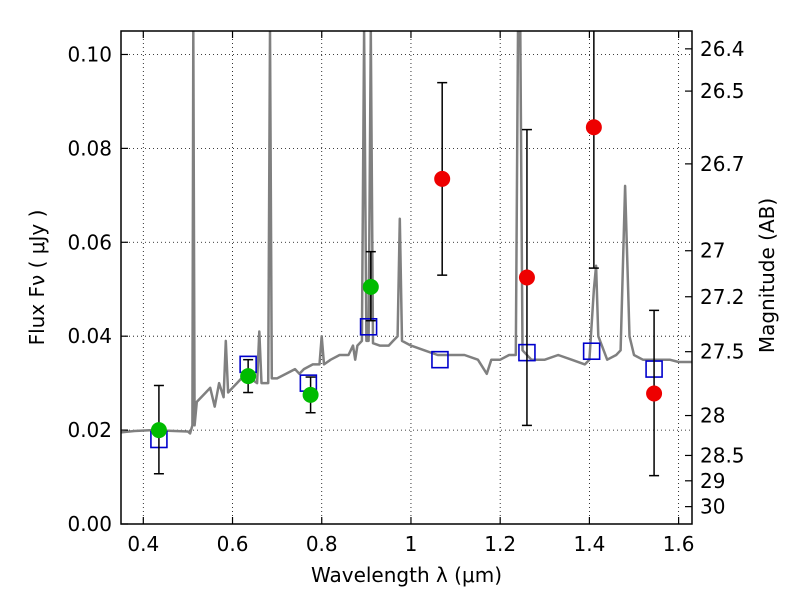 This screenshot has width=800, height=600. I want to click on x-axis-label: Wavelength λ (μm), so click(406, 575).